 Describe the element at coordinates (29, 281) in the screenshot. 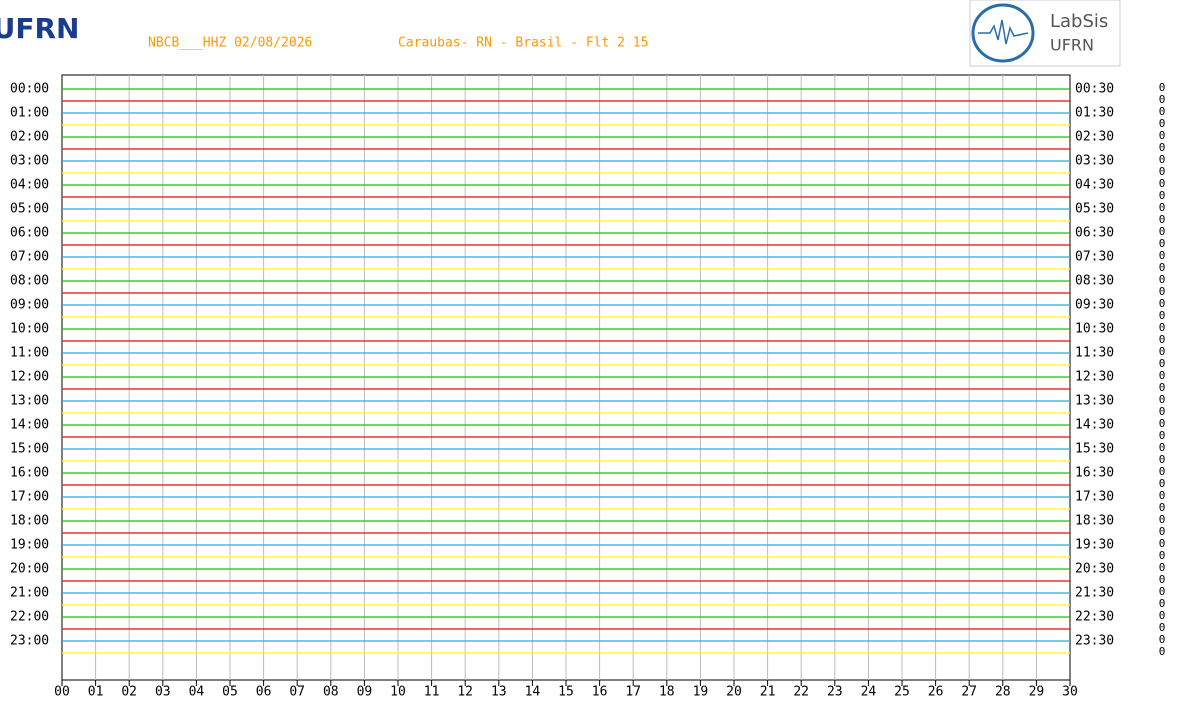

I see `row-label: 08:00` at that location.